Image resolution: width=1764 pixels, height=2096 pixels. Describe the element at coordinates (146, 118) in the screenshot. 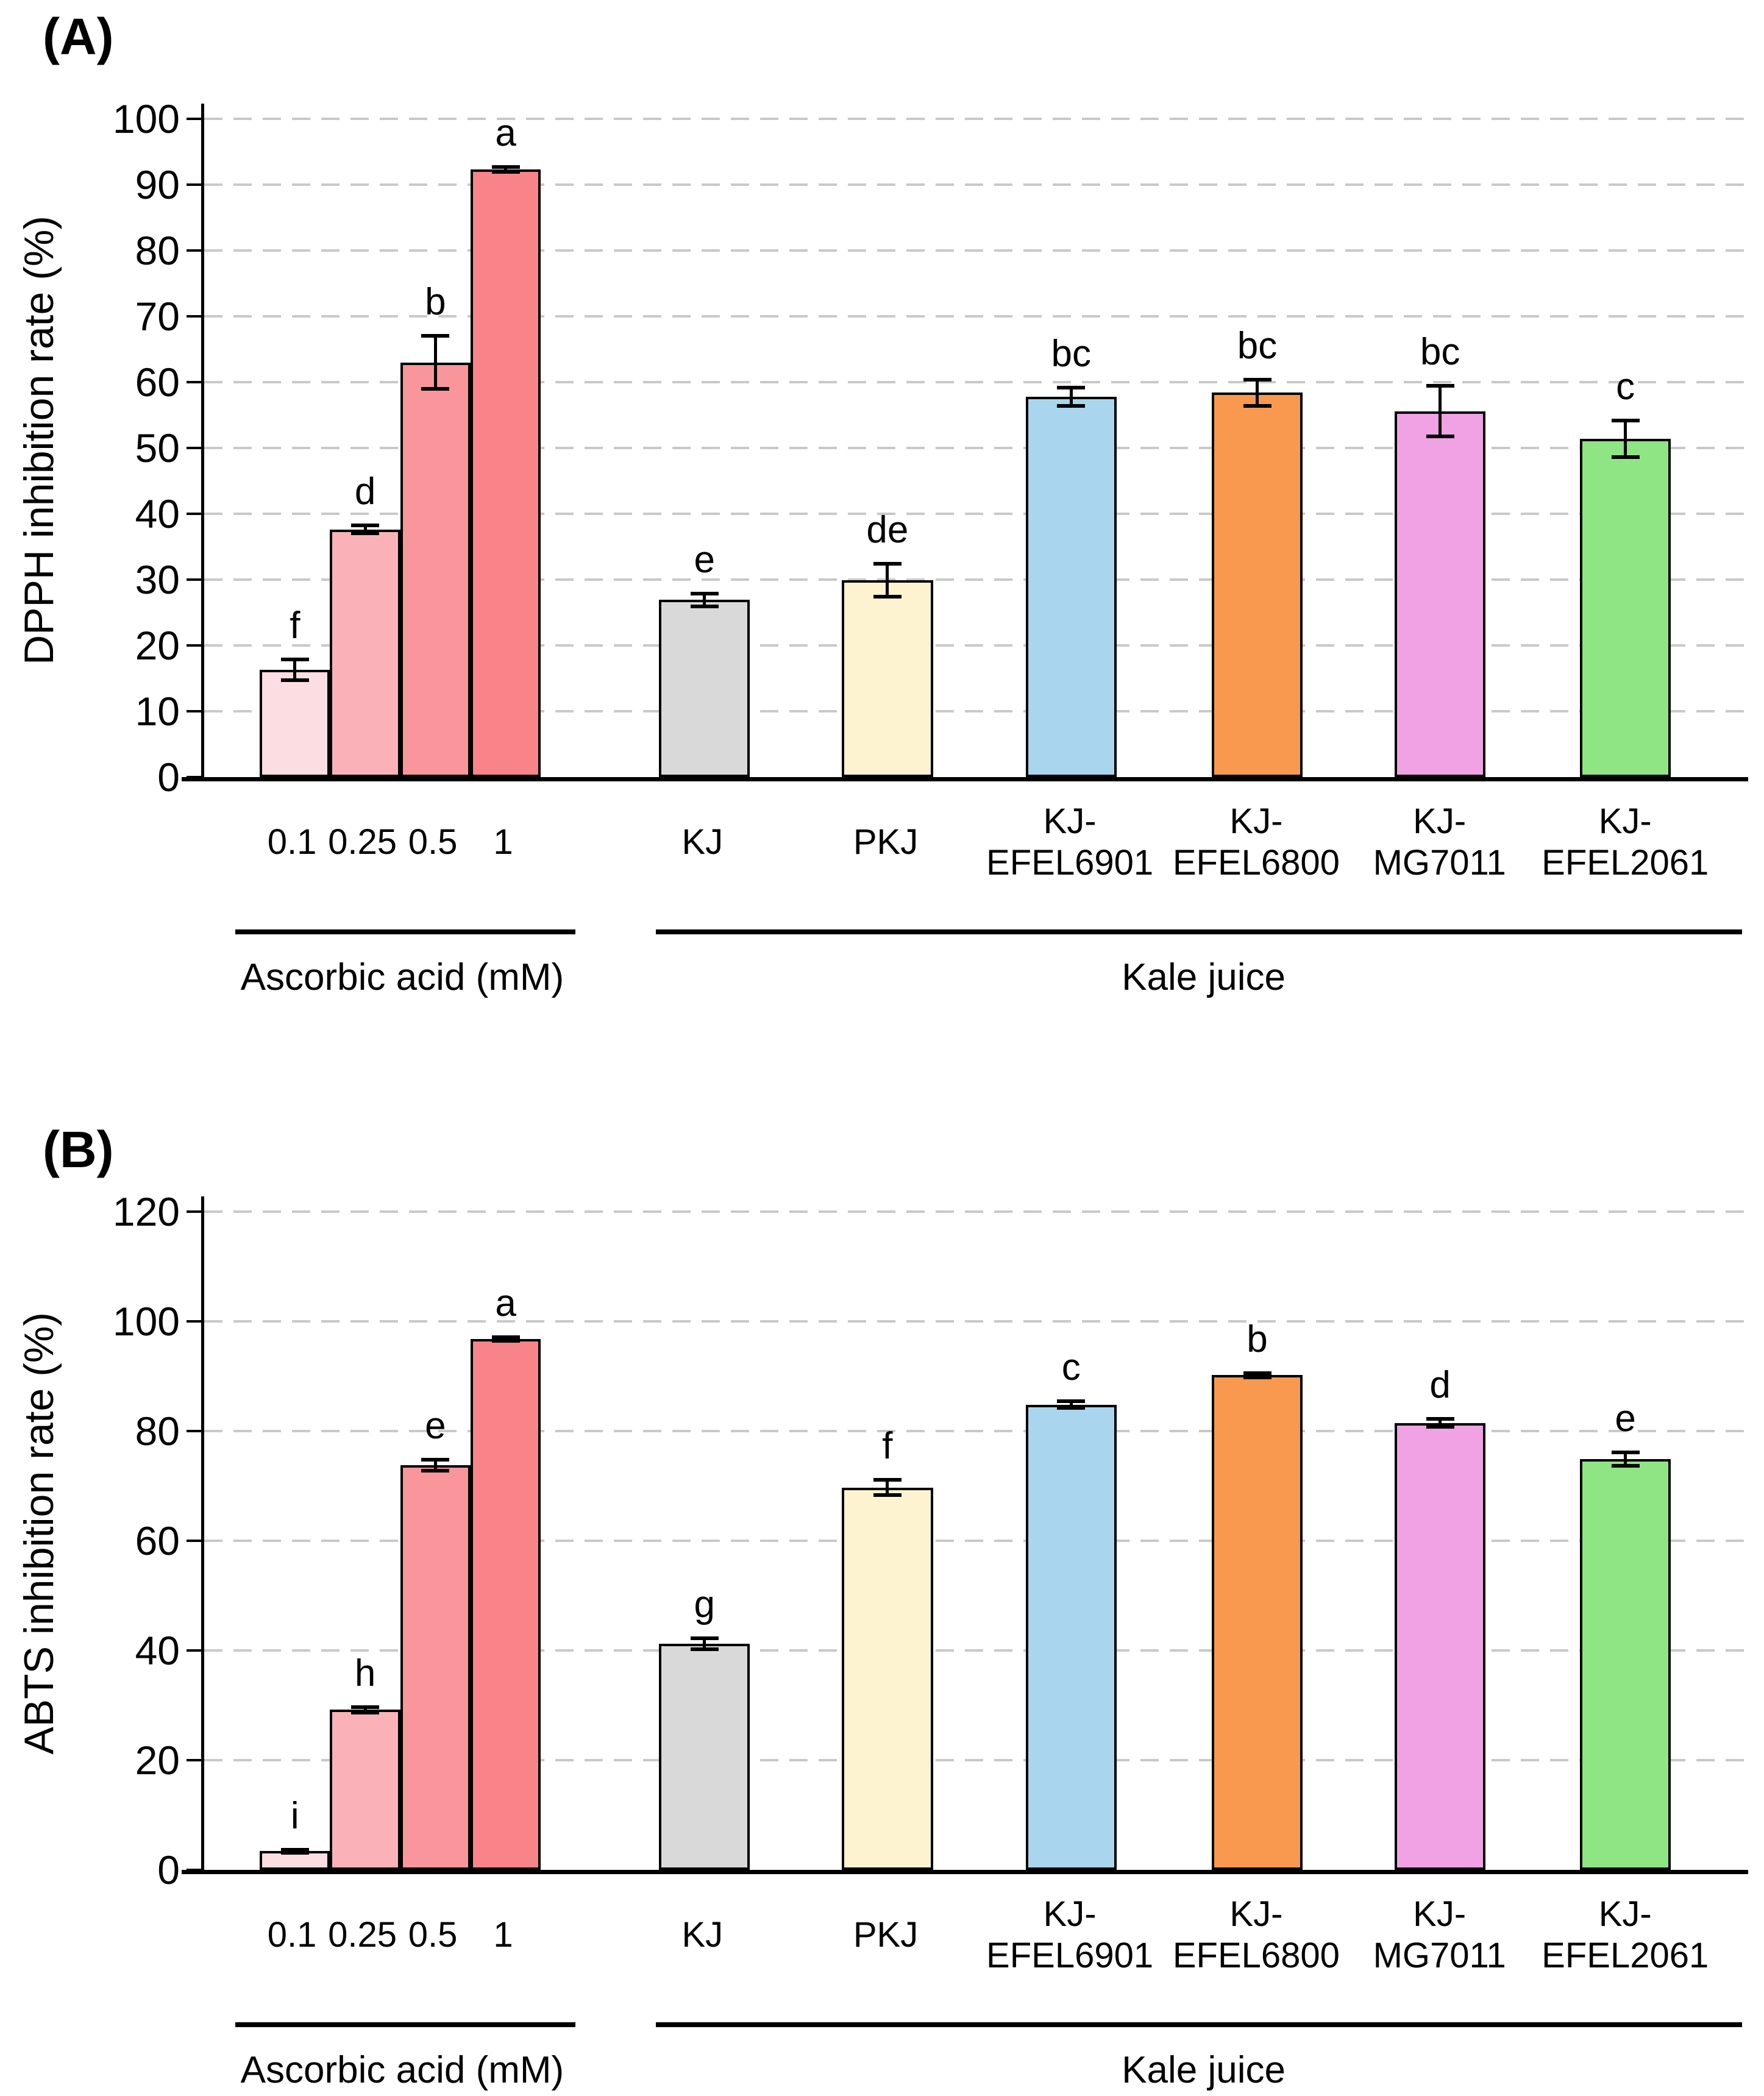

I see `y-tick-label-100: 100` at that location.